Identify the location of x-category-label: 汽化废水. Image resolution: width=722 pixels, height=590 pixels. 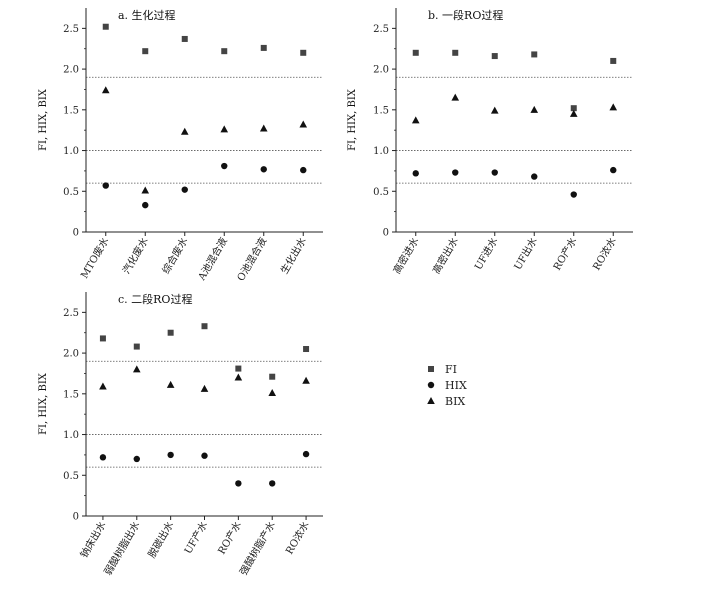
(135, 255).